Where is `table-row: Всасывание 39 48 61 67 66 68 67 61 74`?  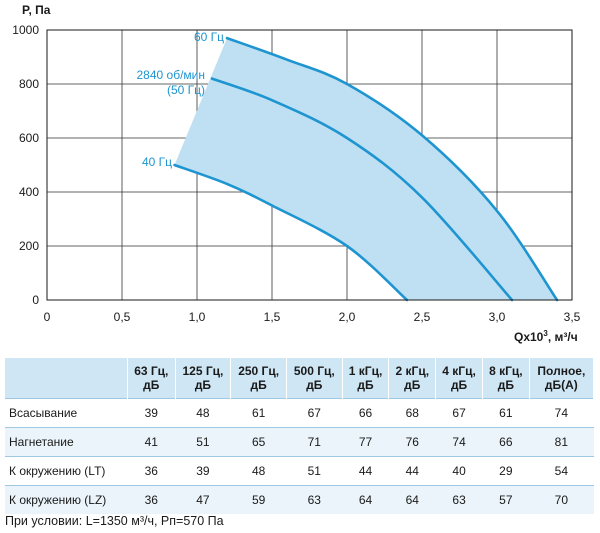
table-row: Всасывание 39 48 61 67 66 68 67 61 74 is located at coordinates (299, 413).